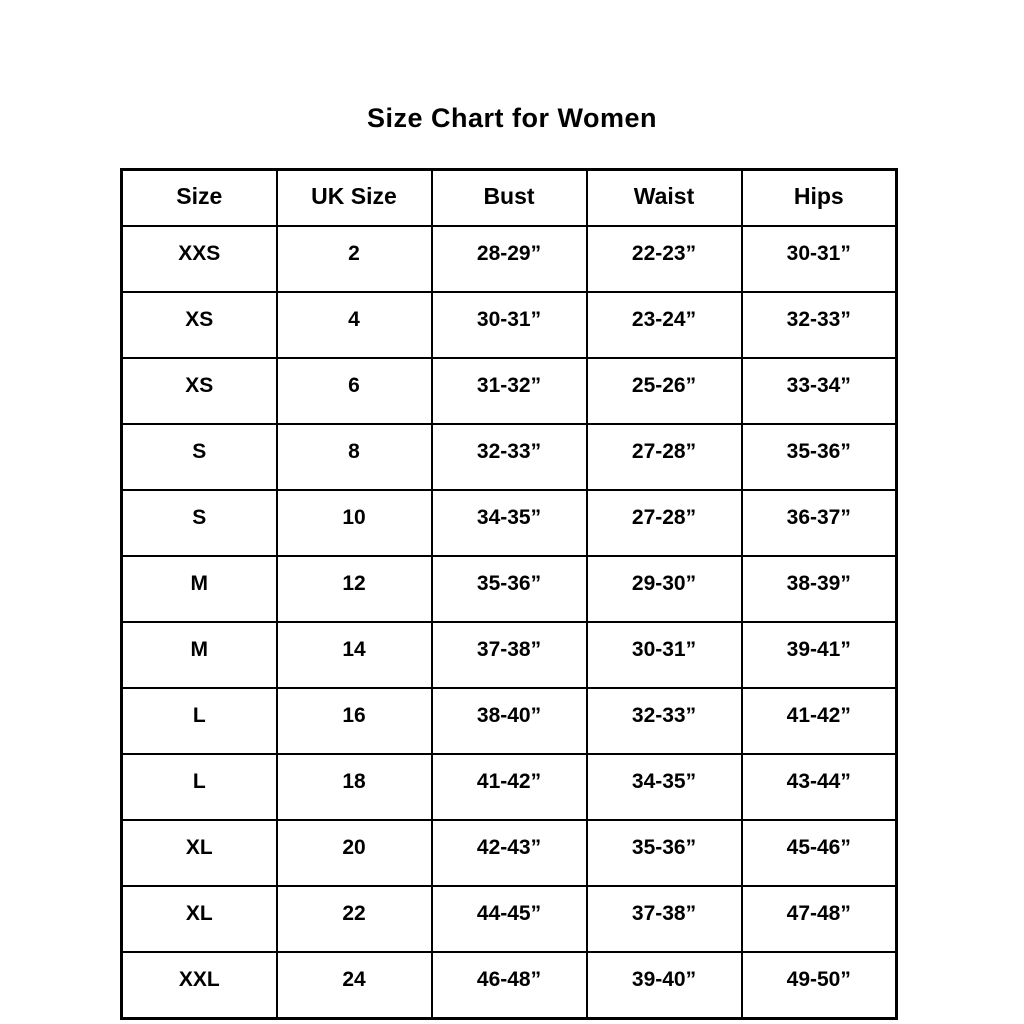 This screenshot has width=1024, height=1024. I want to click on size-chart-table-header: Size UK Size Bust Waist Hips, so click(509, 197).